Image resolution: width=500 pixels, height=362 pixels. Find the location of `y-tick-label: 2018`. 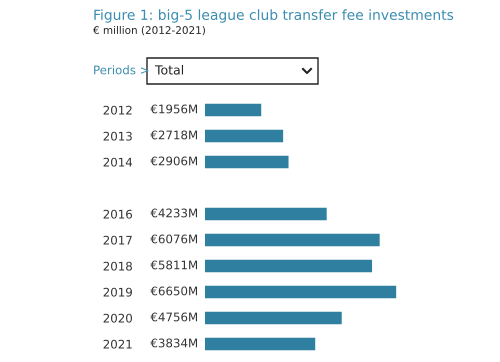

y-tick-label: 2018 is located at coordinates (118, 266).